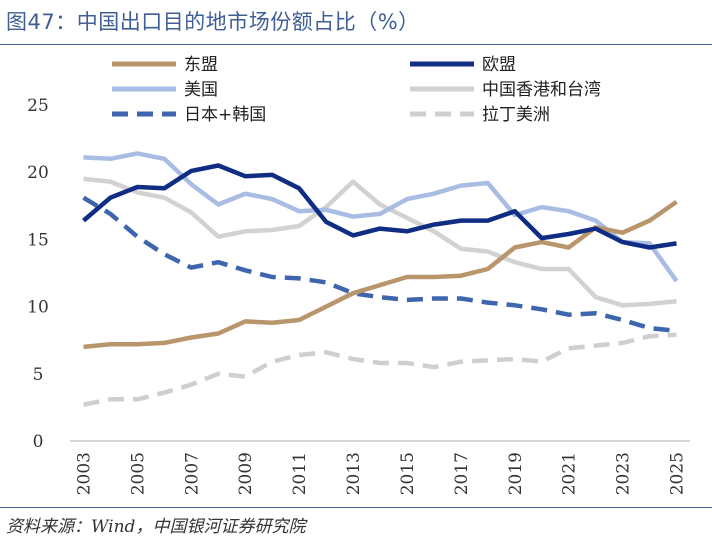 The image size is (712, 545). I want to click on x-tick-label: 2013, so click(354, 473).